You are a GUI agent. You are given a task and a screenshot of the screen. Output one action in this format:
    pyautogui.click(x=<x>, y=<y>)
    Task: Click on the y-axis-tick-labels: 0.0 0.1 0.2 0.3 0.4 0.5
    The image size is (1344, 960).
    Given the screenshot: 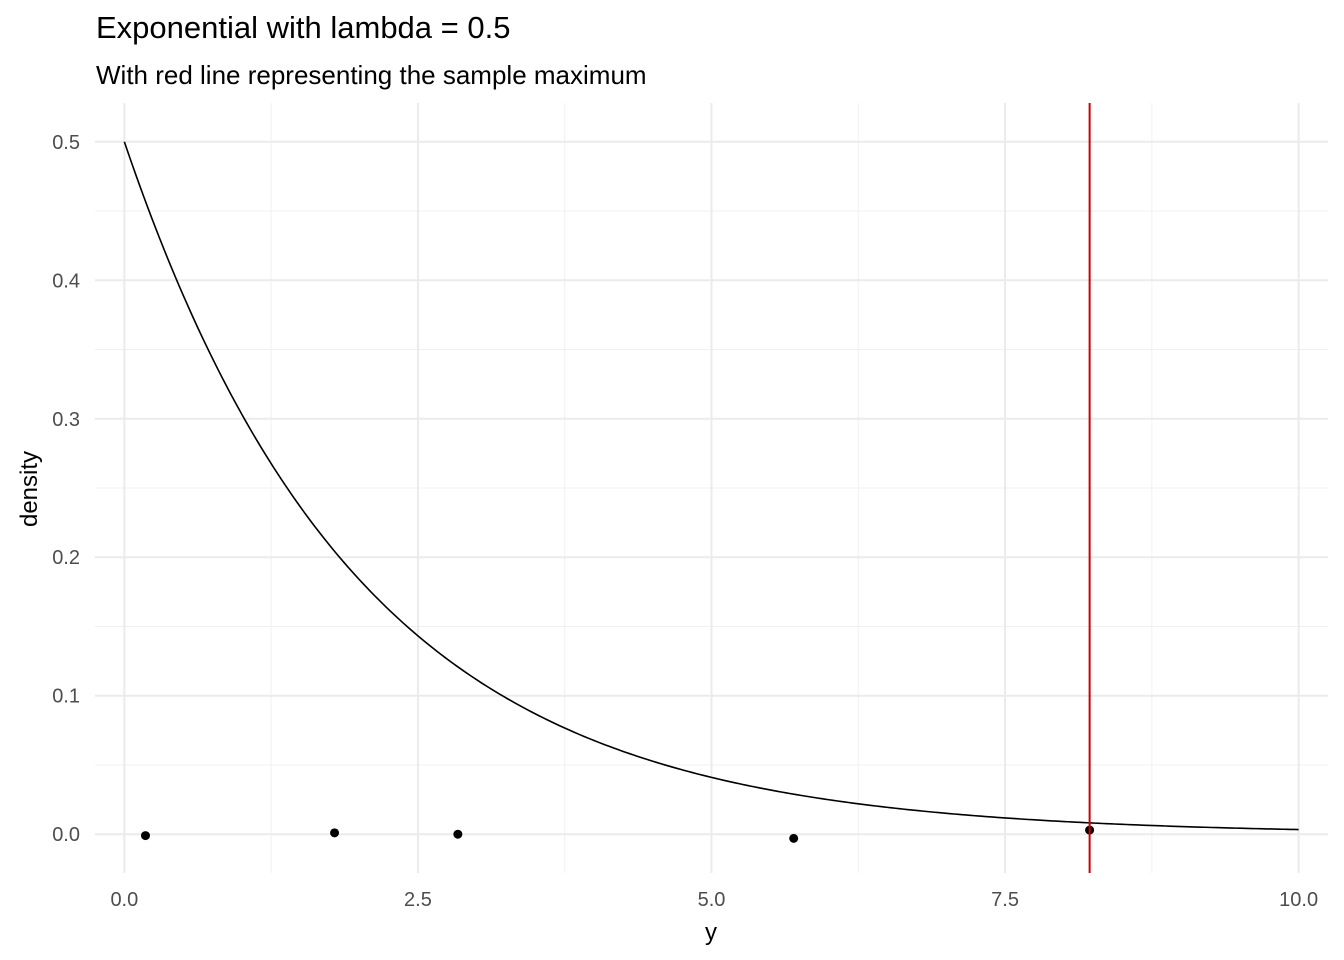 What is the action you would take?
    pyautogui.click(x=66, y=489)
    